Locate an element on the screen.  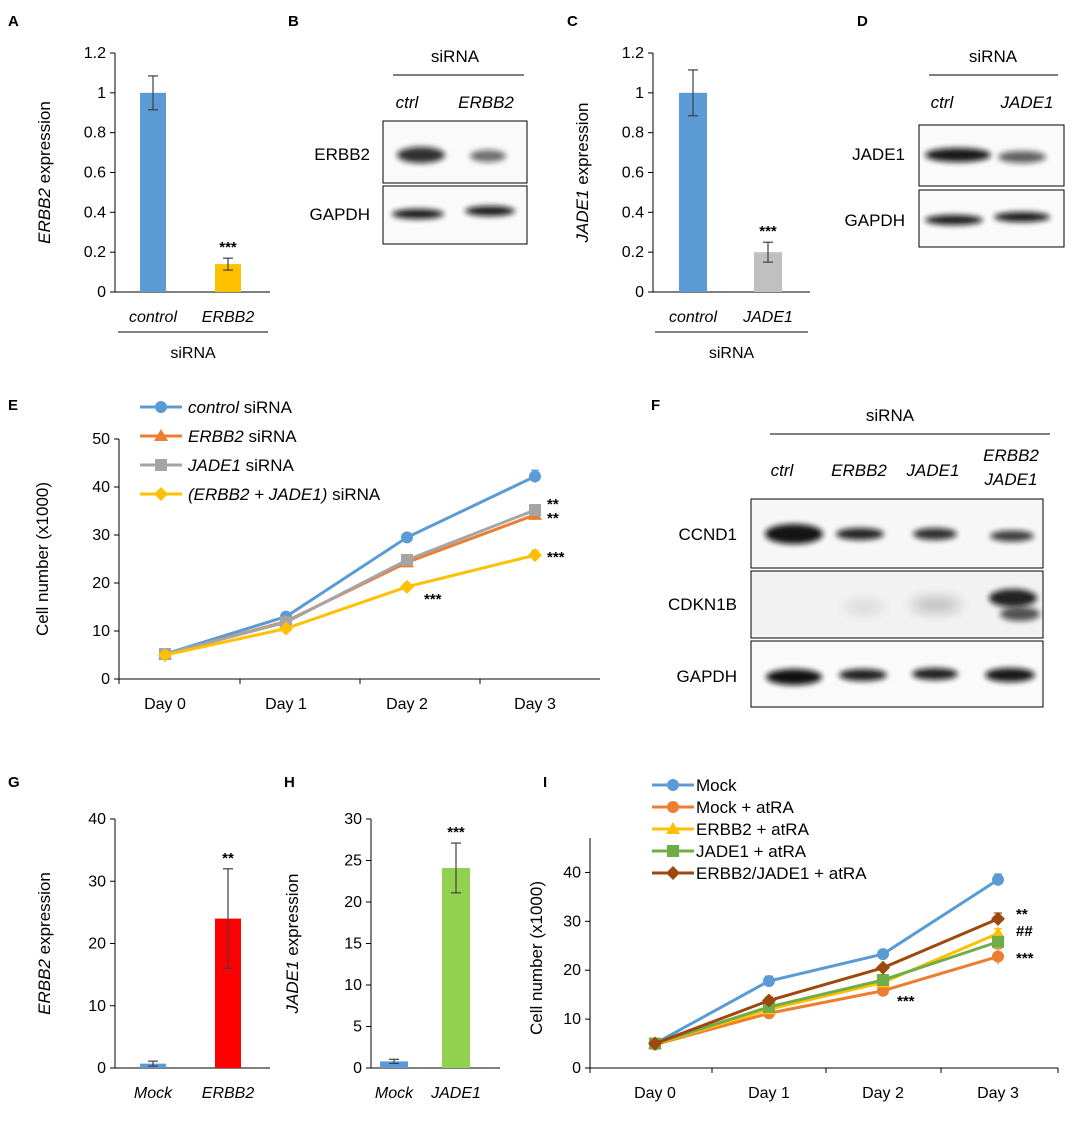
blot-f-lane-label: ERBB2 is located at coordinates (1011, 455).